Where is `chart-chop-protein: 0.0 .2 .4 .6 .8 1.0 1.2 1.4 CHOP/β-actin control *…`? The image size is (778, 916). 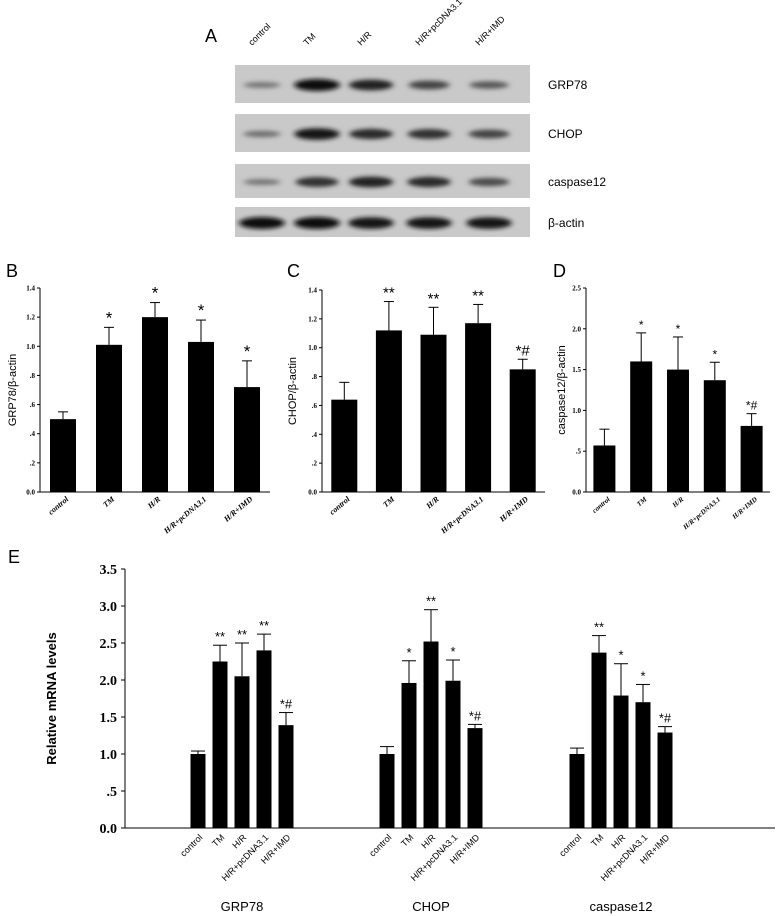 chart-chop-protein: 0.0 .2 .4 .6 .8 1.0 1.2 1.4 CHOP/β-actin control *… is located at coordinates (416, 410).